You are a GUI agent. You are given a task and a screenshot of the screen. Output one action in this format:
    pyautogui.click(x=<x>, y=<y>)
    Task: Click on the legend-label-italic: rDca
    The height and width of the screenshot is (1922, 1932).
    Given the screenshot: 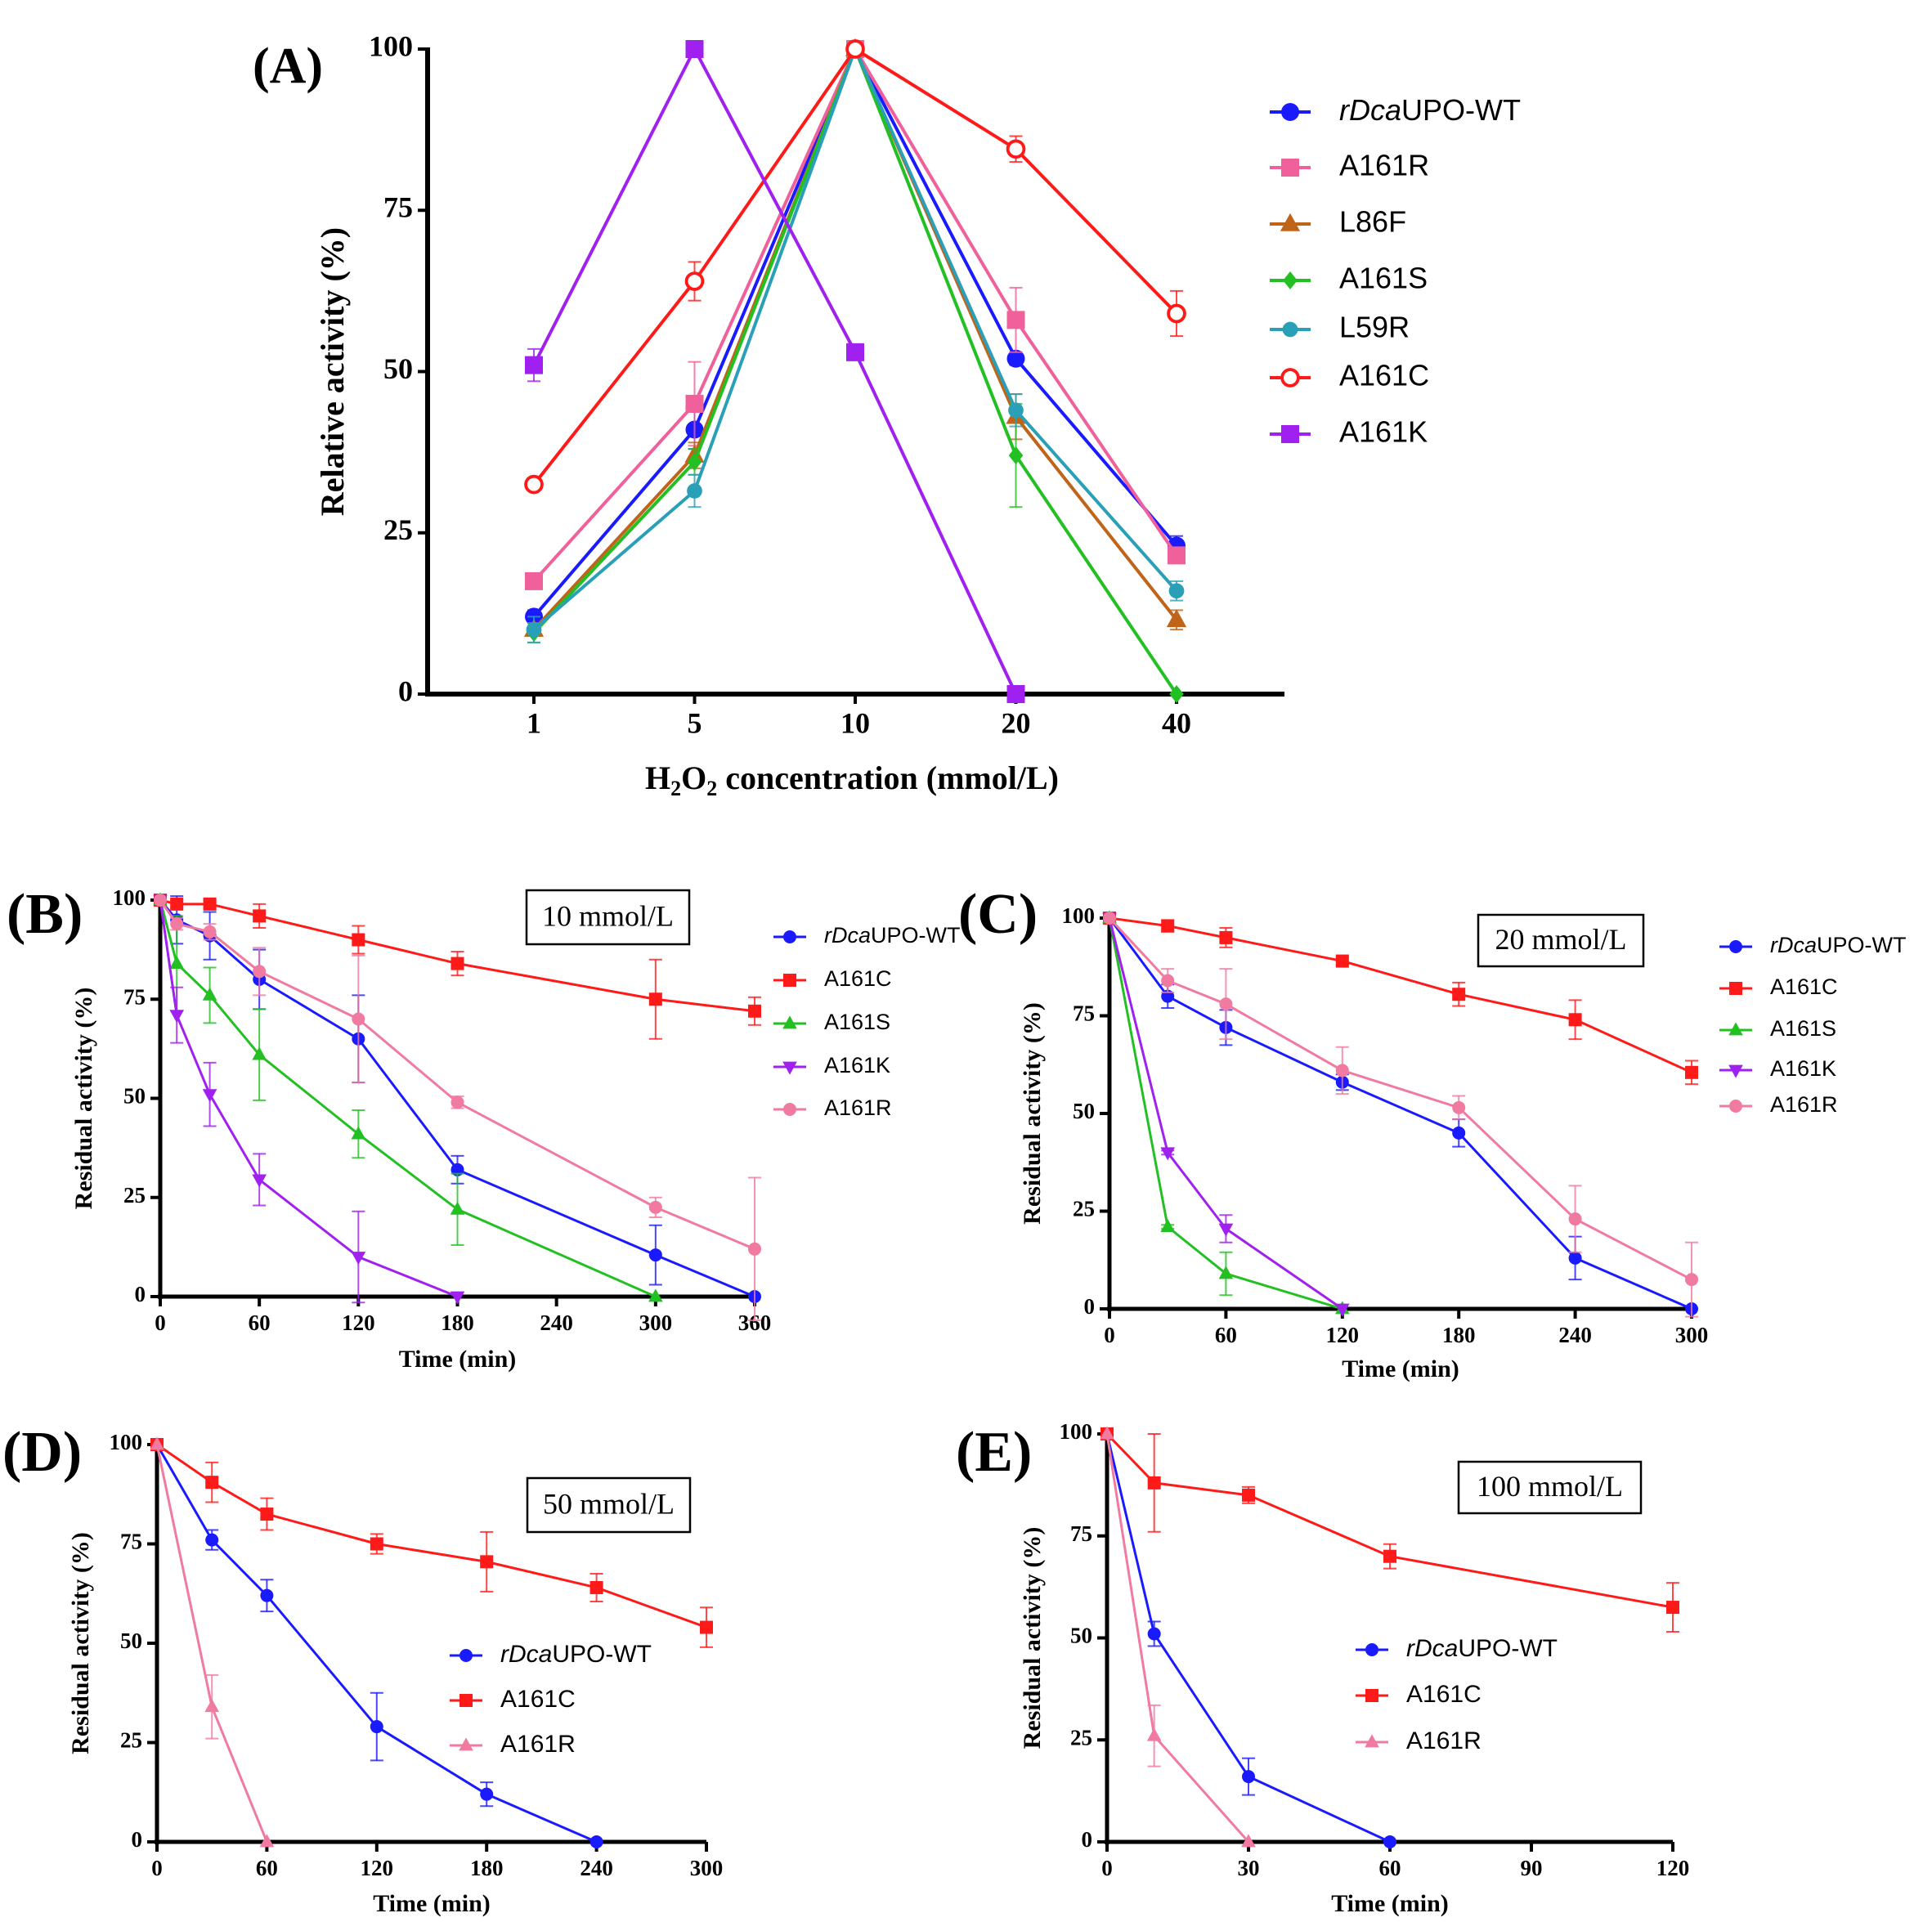 What is the action you would take?
    pyautogui.click(x=1370, y=110)
    